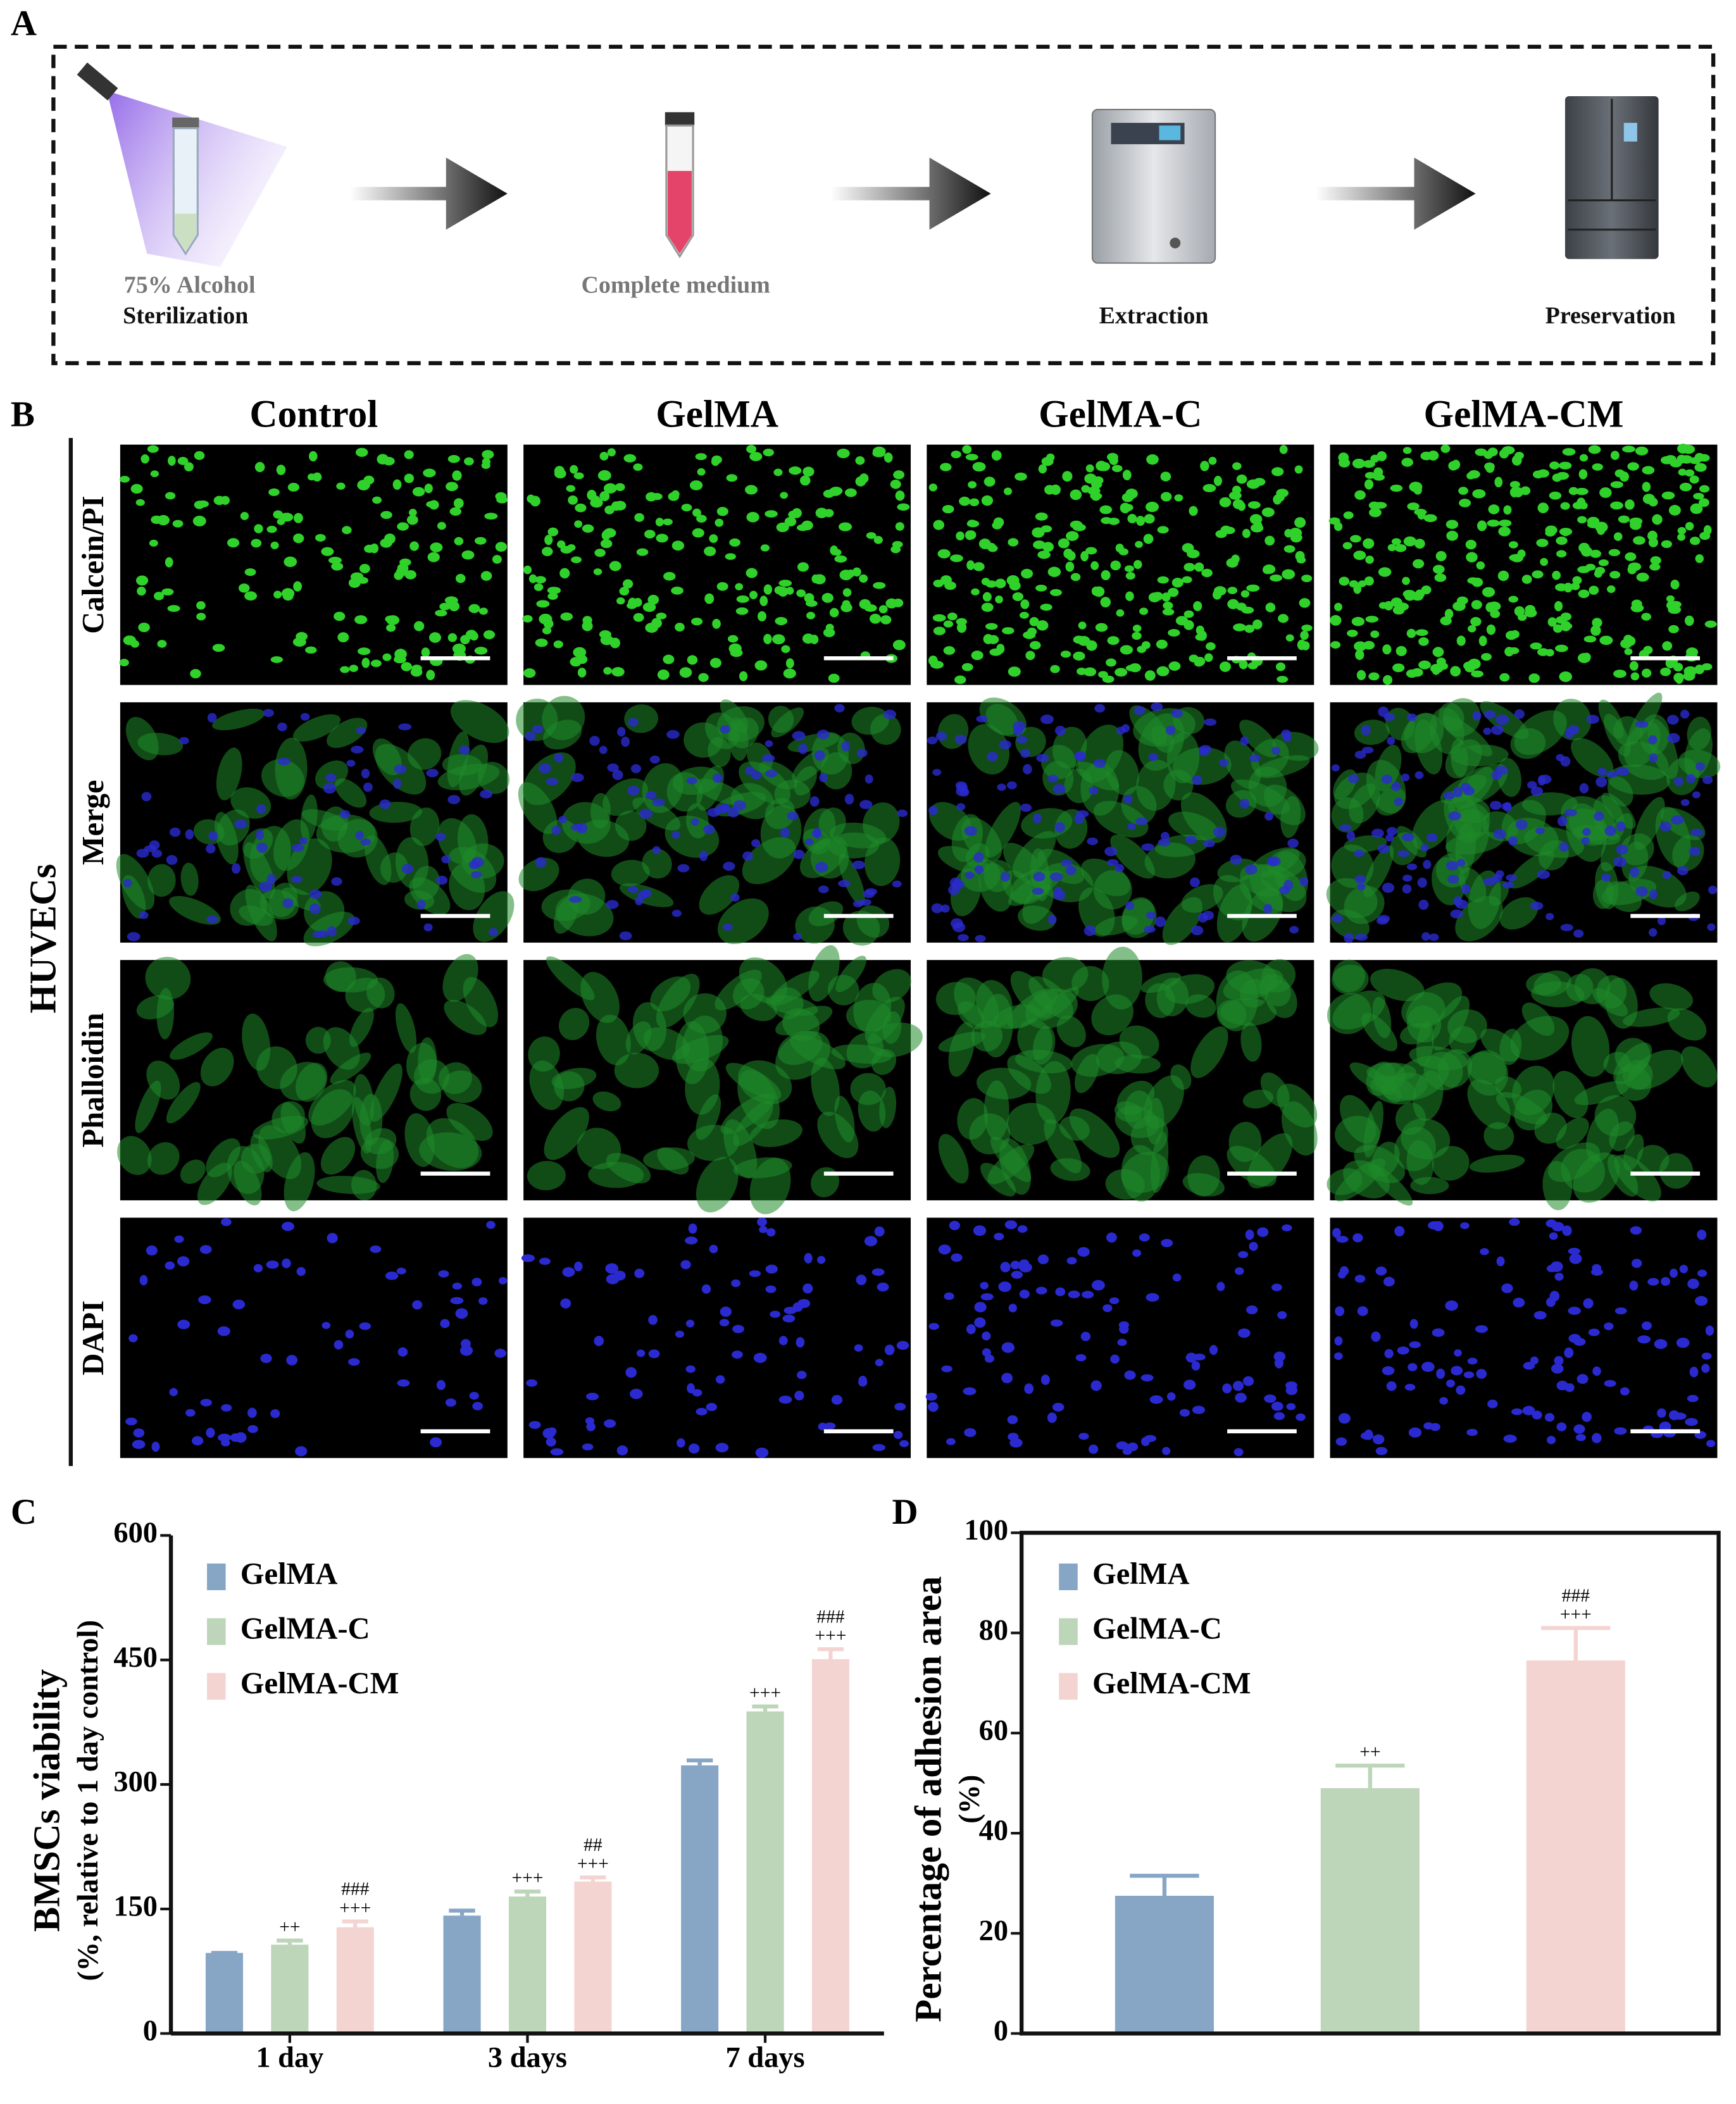  I want to click on image-bg, so click(314, 1338).